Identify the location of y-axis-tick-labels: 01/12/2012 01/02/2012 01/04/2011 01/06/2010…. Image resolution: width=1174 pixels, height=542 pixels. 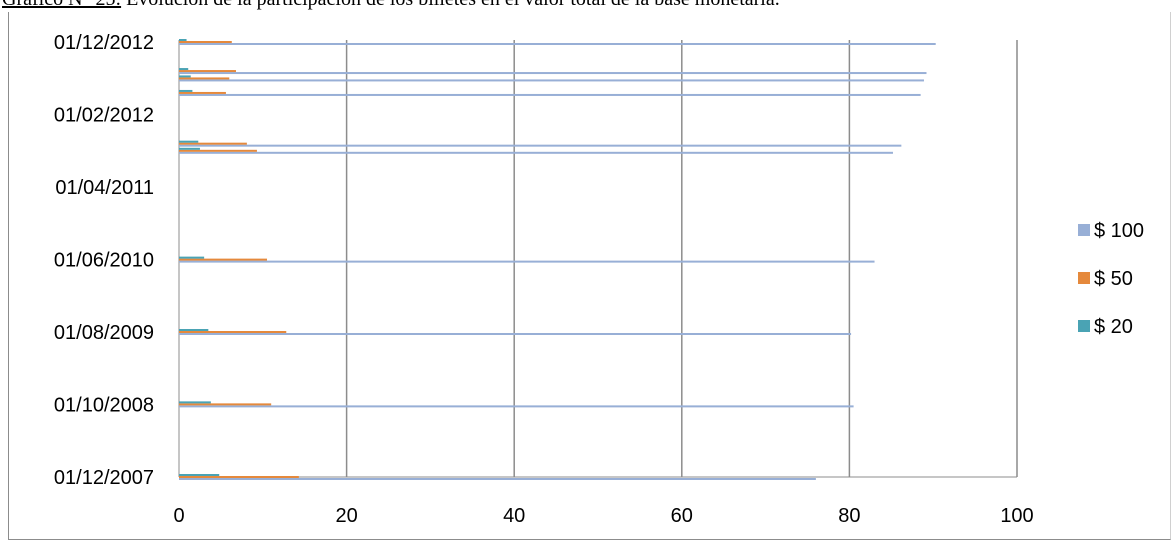
(104, 260).